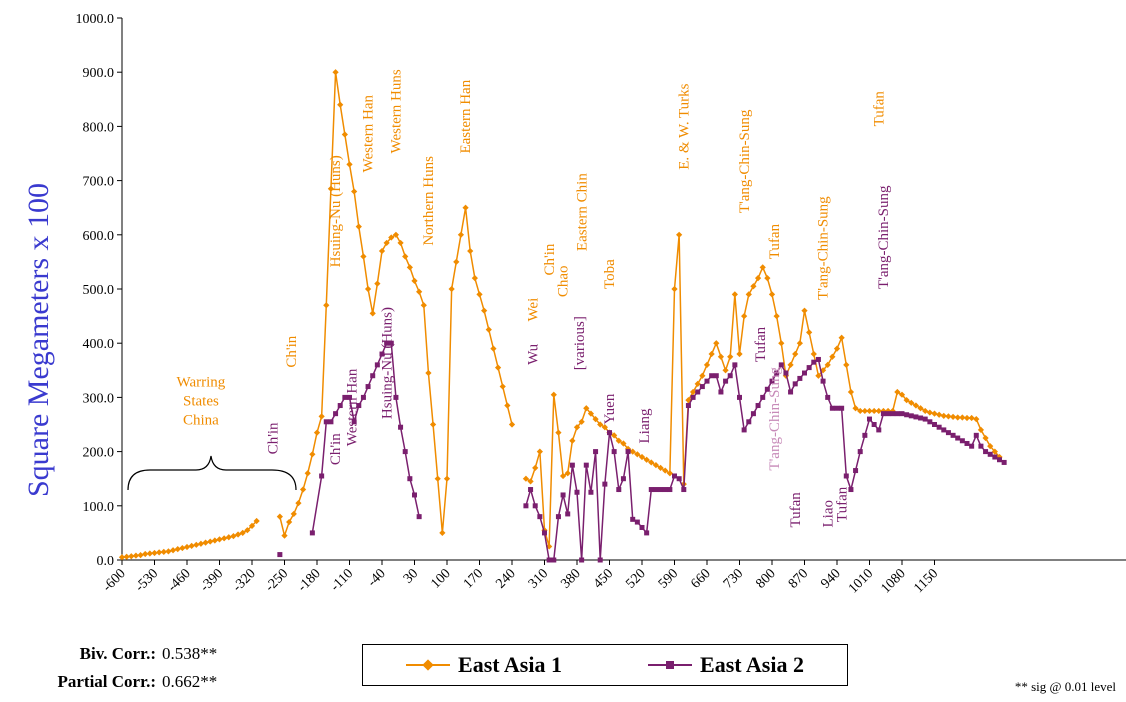  I want to click on partial-corr-label: Partial Corr.:, so click(106, 681).